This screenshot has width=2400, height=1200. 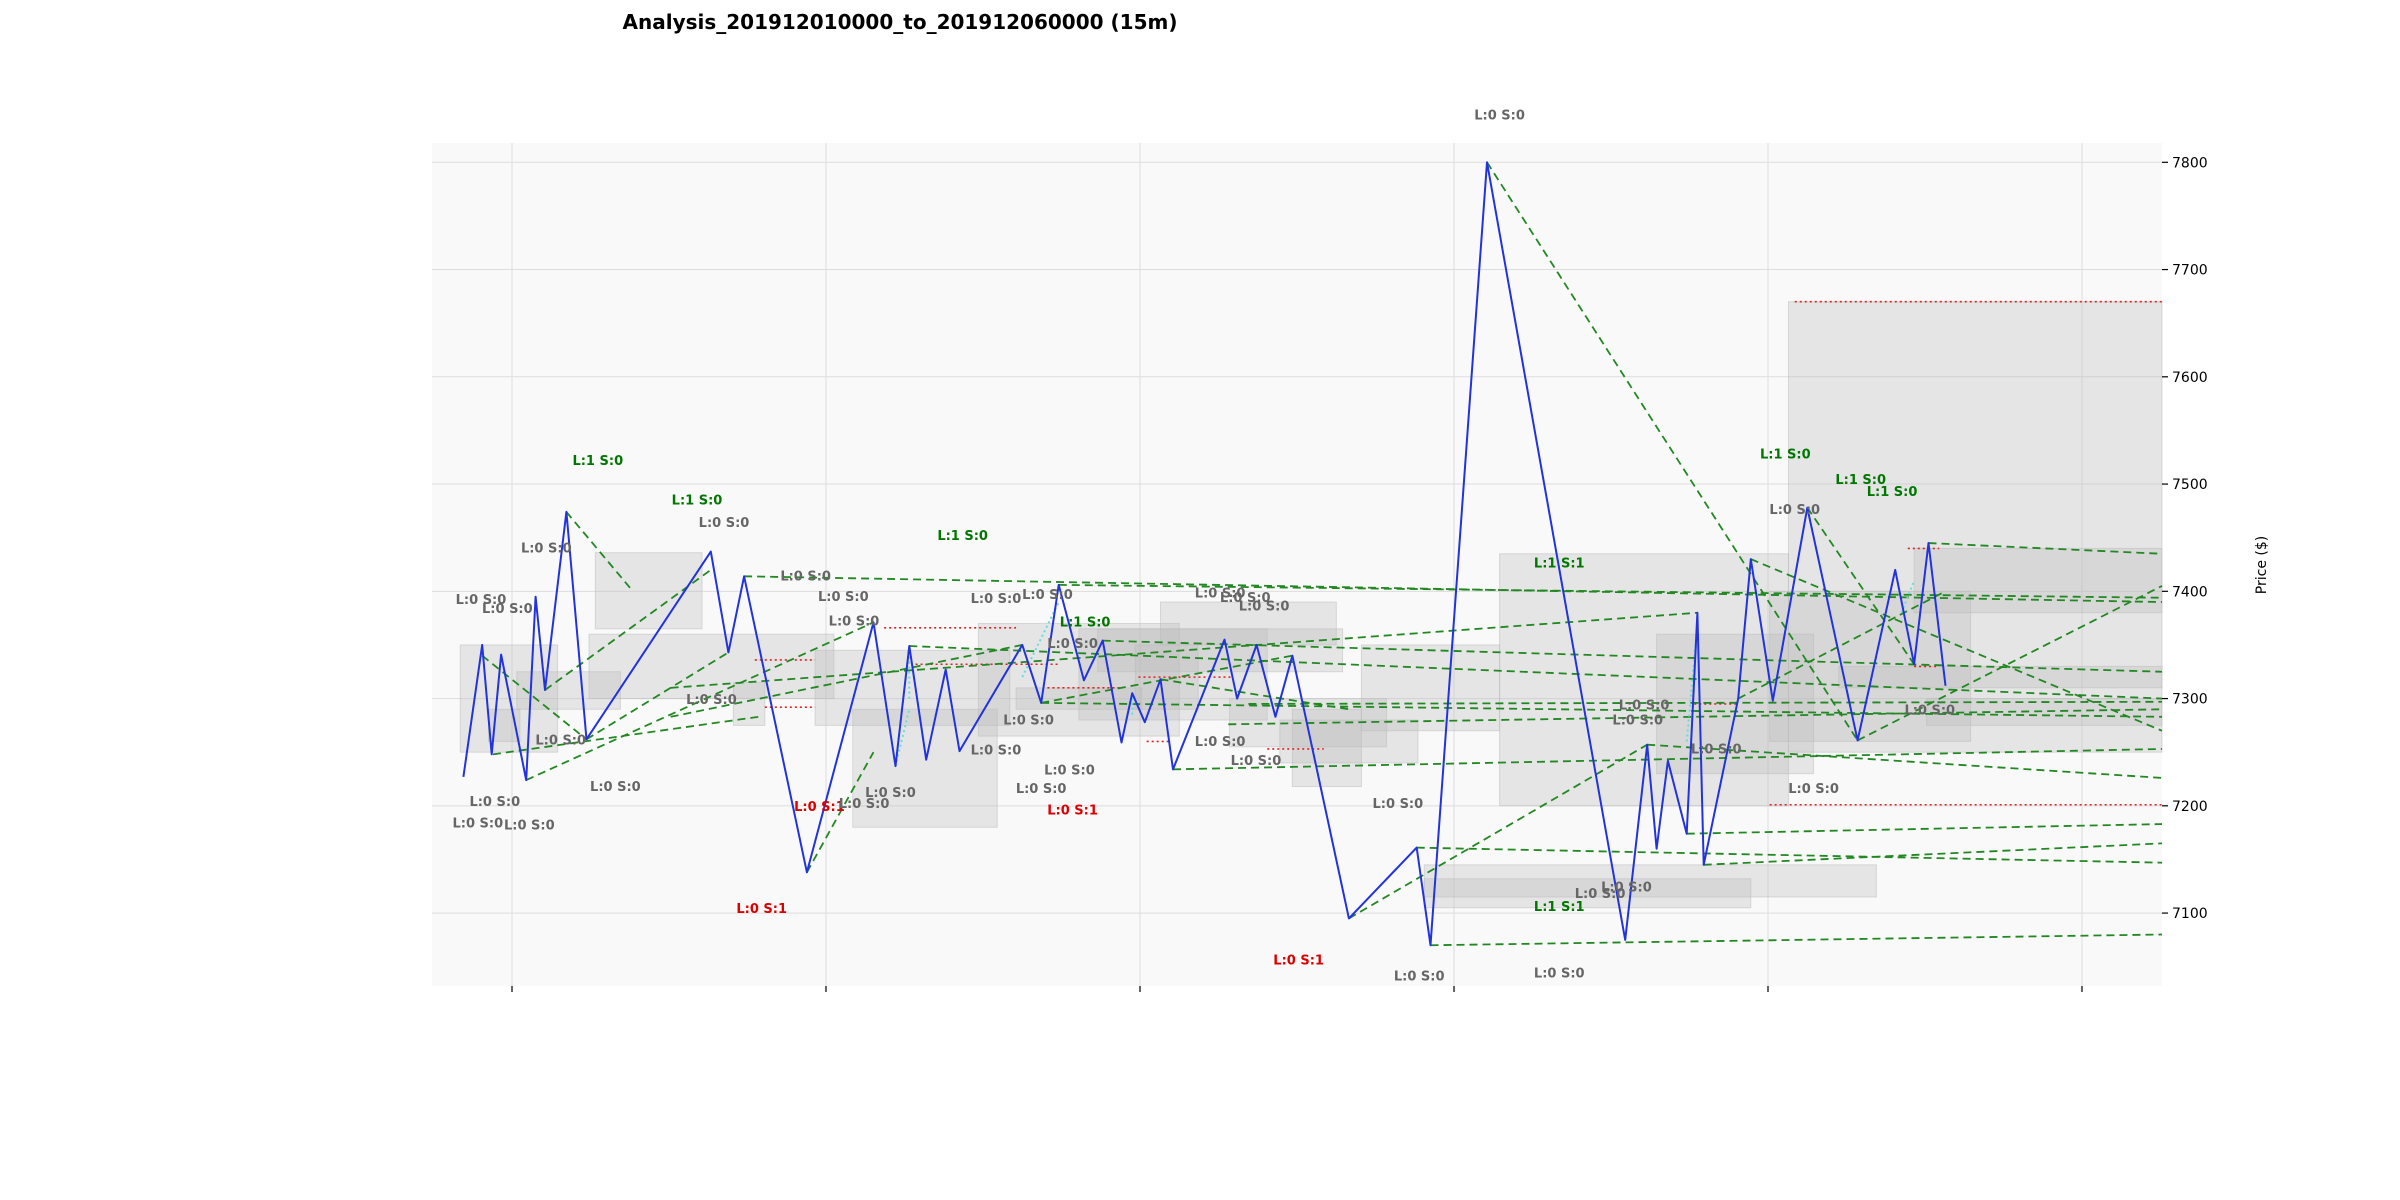 What do you see at coordinates (2190, 914) in the screenshot?
I see `y-tick-label: 7100` at bounding box center [2190, 914].